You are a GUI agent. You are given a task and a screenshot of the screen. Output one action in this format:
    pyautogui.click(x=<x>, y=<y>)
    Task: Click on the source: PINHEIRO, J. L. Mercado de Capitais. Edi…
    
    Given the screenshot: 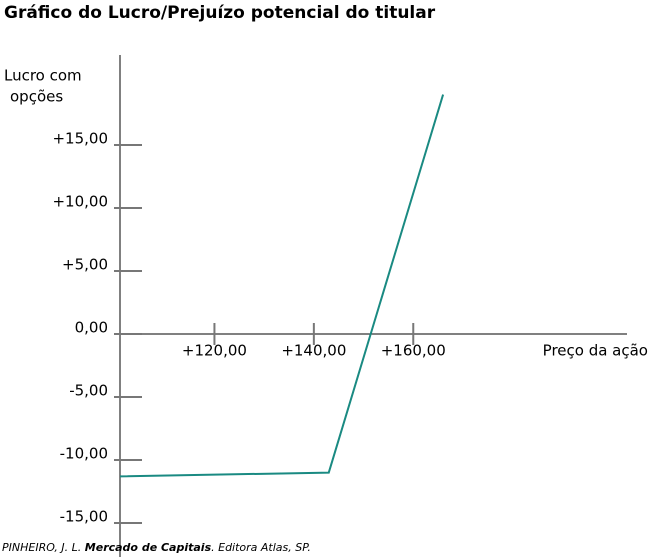 What is the action you would take?
    pyautogui.click(x=156, y=547)
    